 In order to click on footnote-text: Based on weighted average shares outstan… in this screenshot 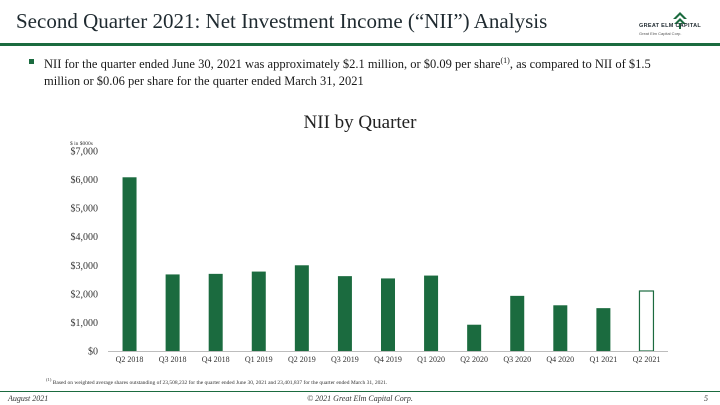, I will do `click(219, 382)`.